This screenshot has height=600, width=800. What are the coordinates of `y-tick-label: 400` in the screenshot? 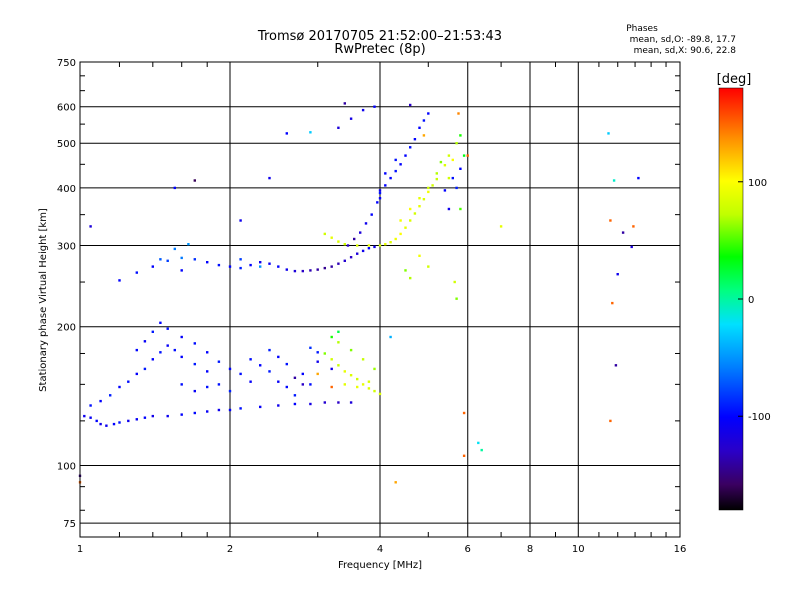 It's located at (66, 189).